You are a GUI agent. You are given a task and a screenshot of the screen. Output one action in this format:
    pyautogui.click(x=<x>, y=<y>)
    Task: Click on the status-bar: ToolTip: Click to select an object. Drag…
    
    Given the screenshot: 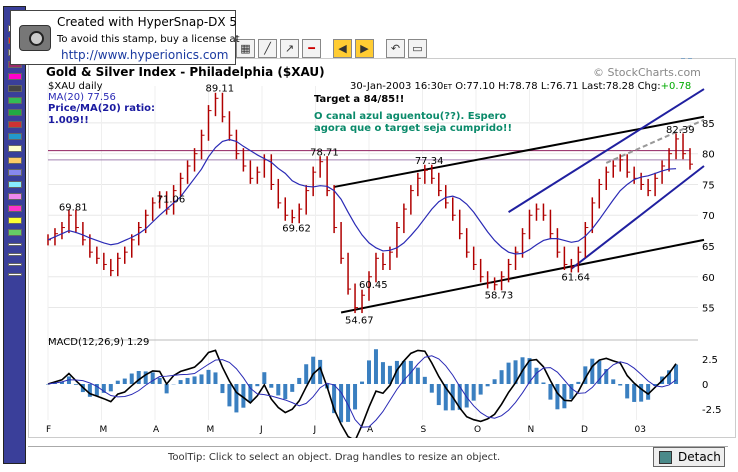 What is the action you would take?
    pyautogui.click(x=378, y=457)
    